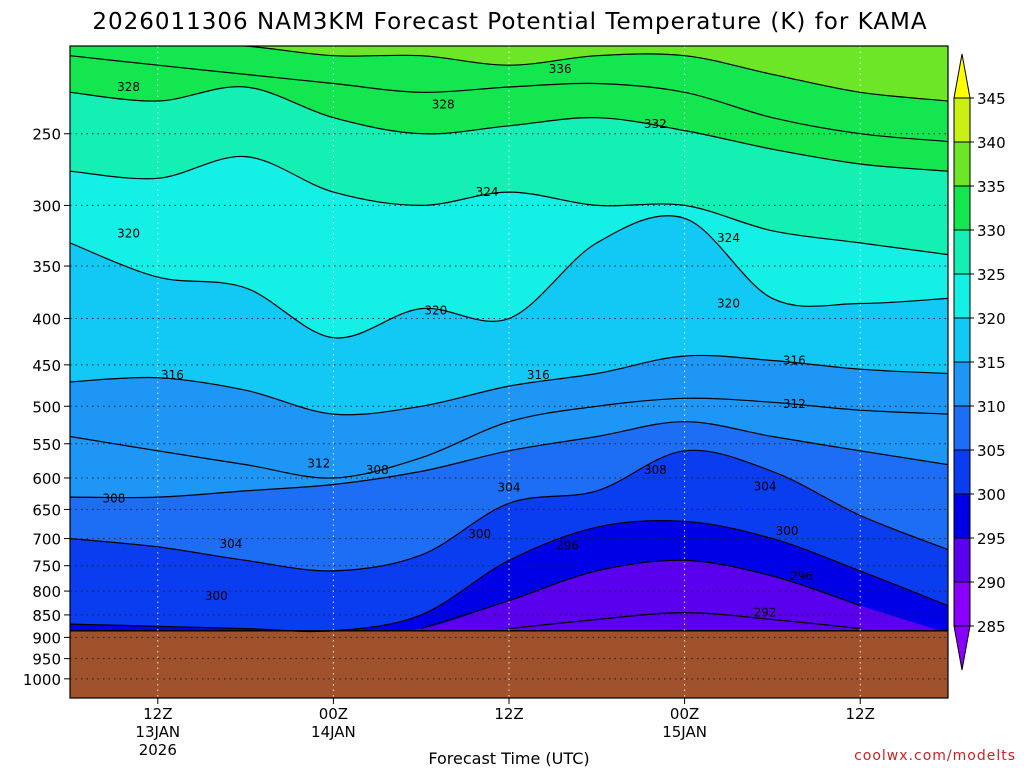 This screenshot has height=768, width=1024. Describe the element at coordinates (991, 275) in the screenshot. I see `colorbar-label: 325` at that location.